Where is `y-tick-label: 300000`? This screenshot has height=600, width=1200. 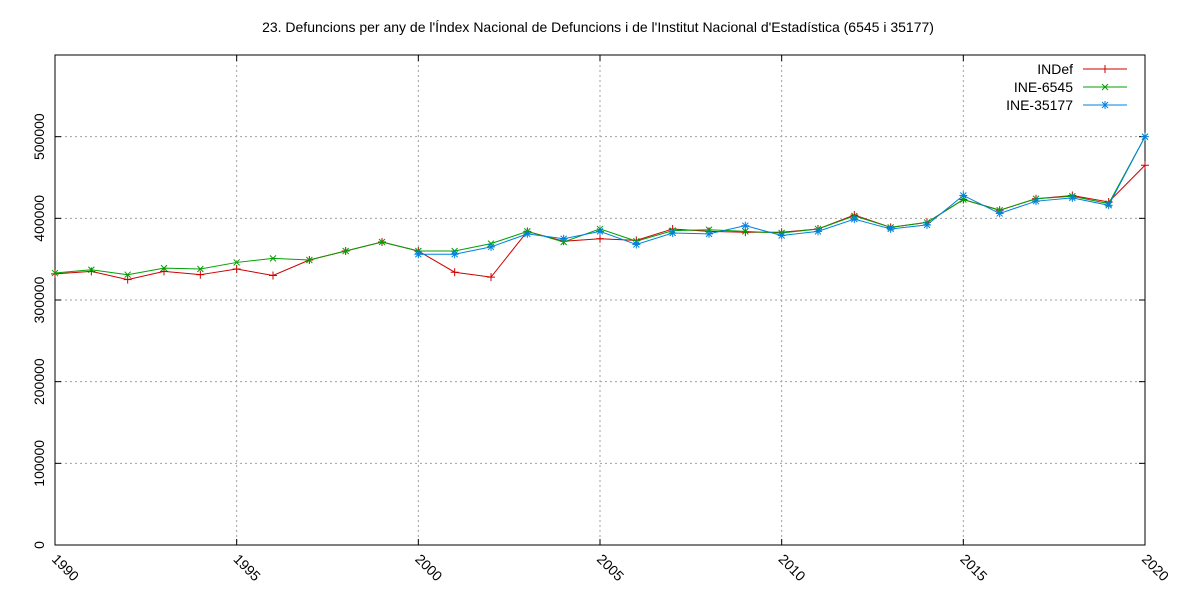 y-tick-label: 300000 is located at coordinates (39, 299).